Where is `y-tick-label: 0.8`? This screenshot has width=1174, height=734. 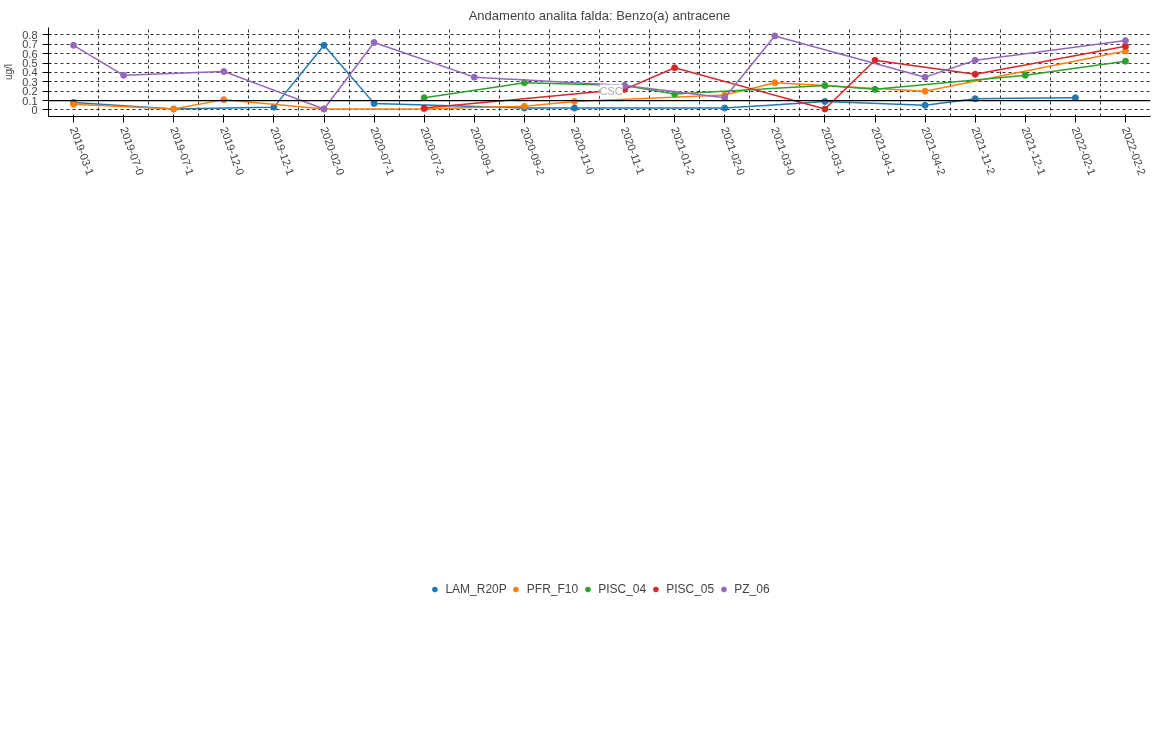 y-tick-label: 0.8 is located at coordinates (30, 34).